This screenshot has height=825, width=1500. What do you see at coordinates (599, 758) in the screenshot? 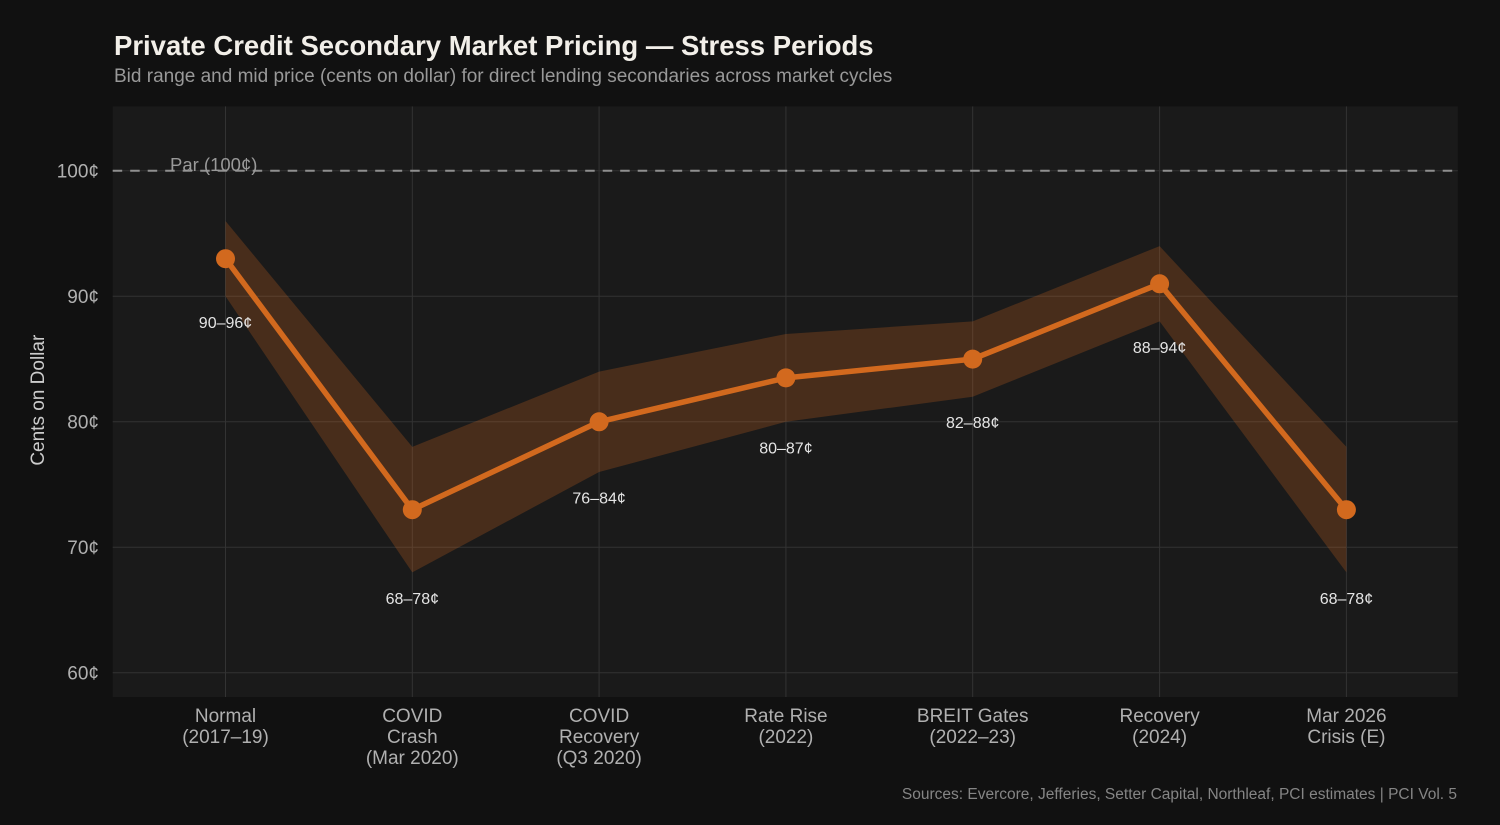
I see `svg-text: (Q3 2020)` at bounding box center [599, 758].